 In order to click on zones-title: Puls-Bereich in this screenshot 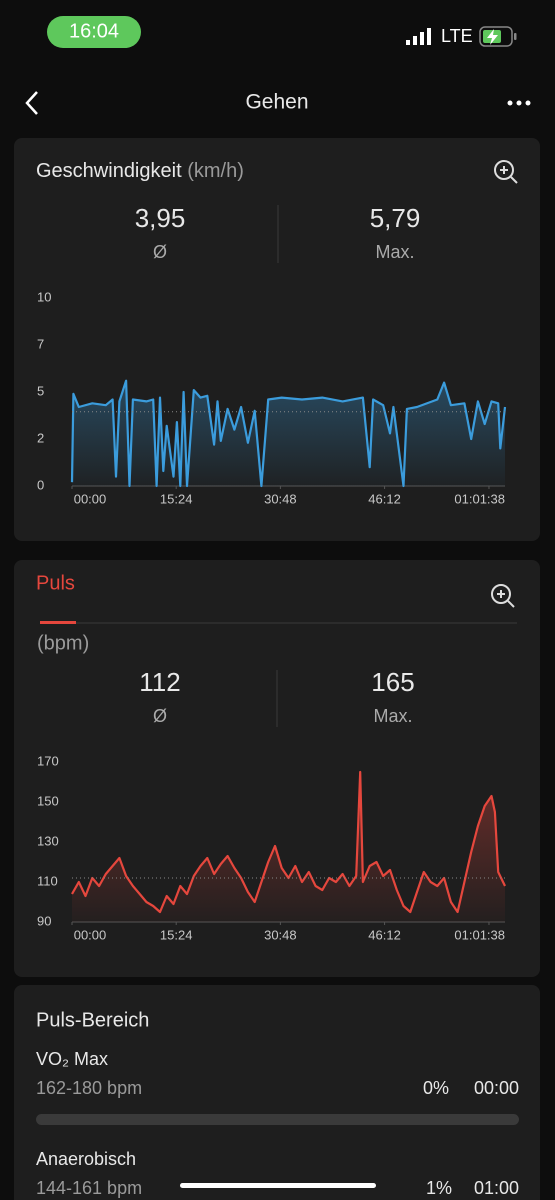, I will do `click(92, 1020)`.